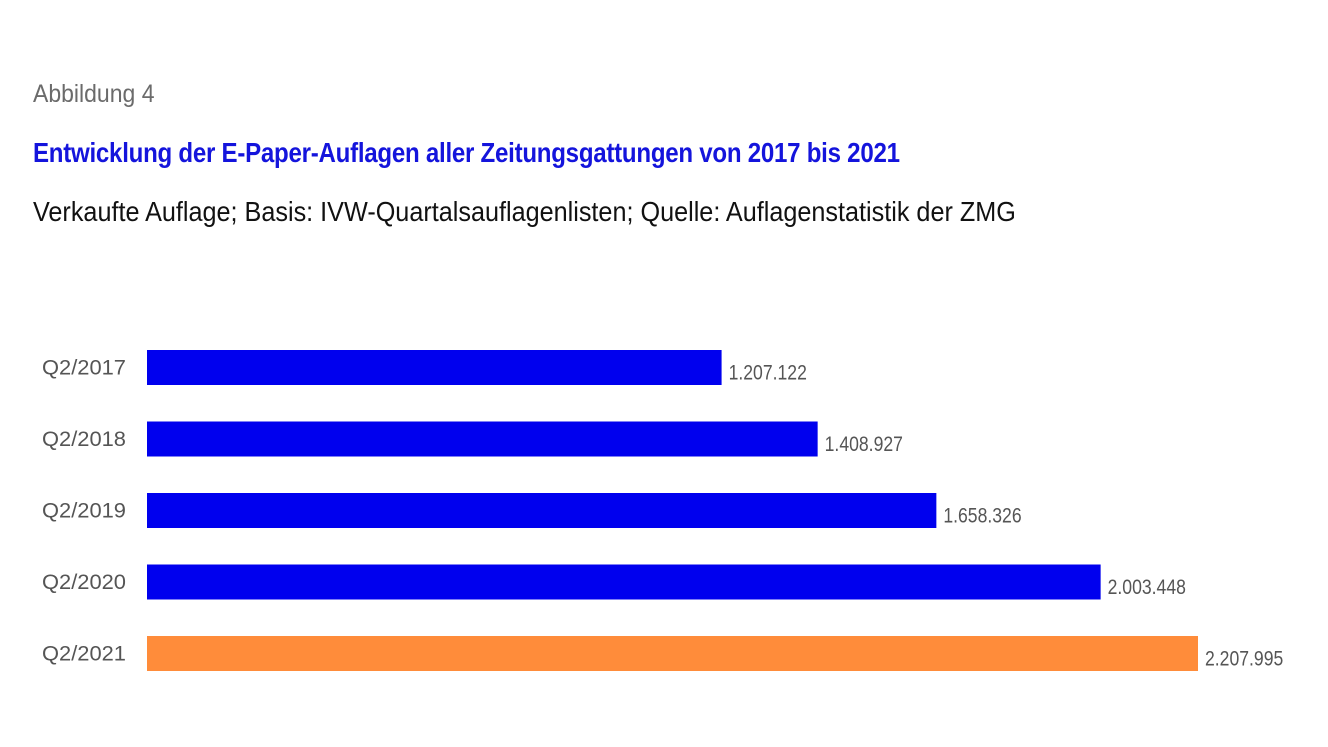  I want to click on value-label: 1.207.122, so click(768, 373).